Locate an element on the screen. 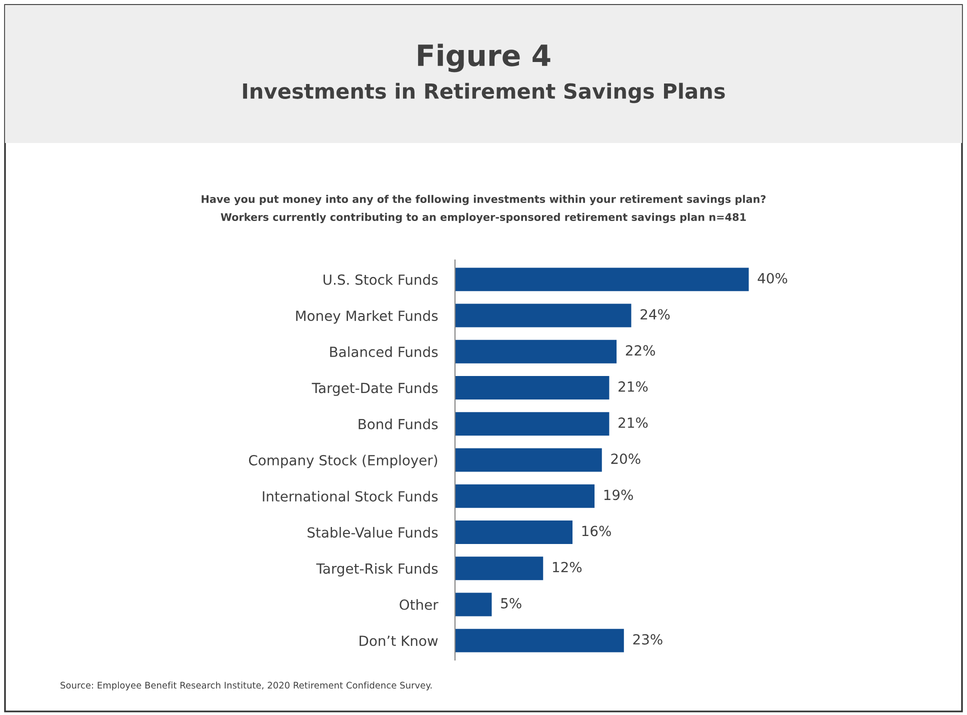 The image size is (967, 715). data-label: 22% is located at coordinates (640, 350).